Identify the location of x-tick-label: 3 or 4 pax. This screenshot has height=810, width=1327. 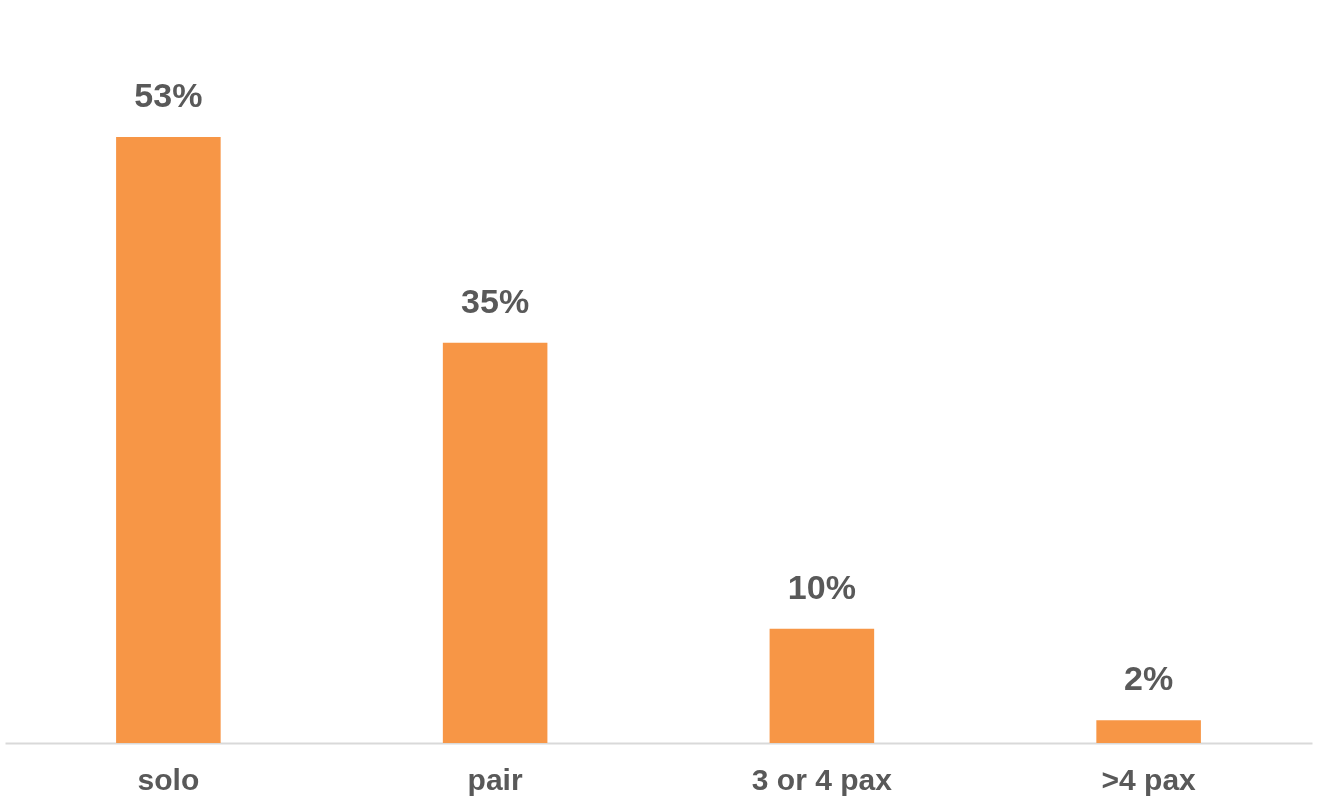
(822, 779).